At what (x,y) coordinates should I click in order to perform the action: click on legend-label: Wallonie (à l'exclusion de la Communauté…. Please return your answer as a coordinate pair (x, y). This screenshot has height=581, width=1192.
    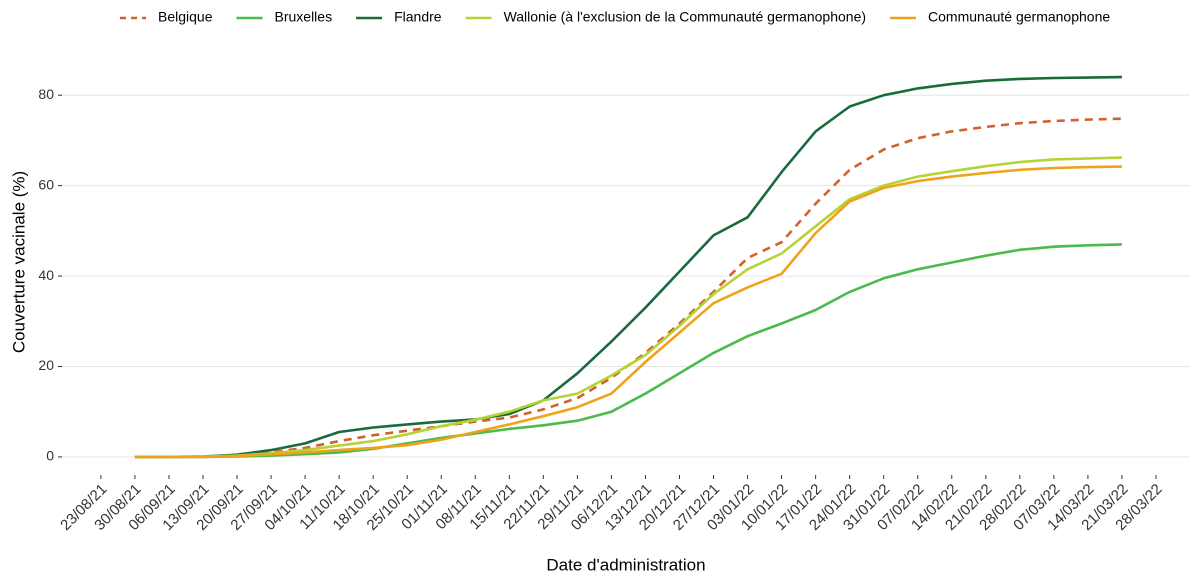
    Looking at the image, I should click on (685, 17).